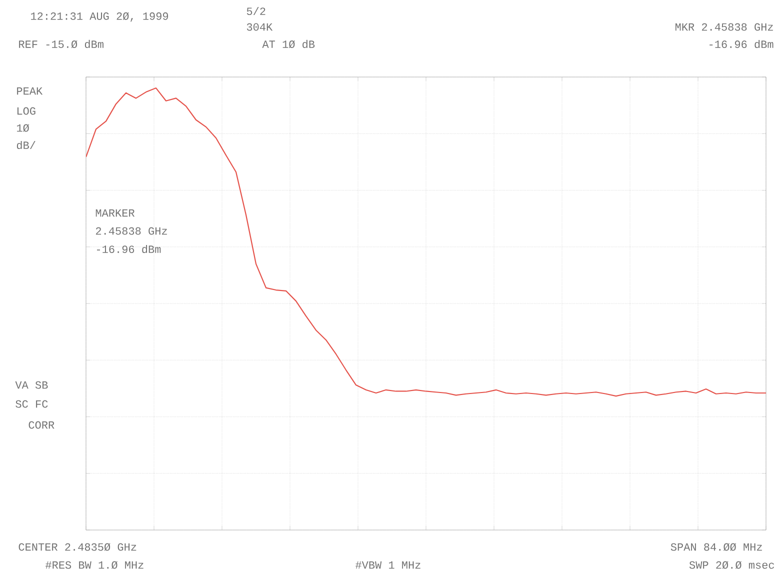 The image size is (778, 584). I want to click on text: AT 1Ø dB, so click(288, 44).